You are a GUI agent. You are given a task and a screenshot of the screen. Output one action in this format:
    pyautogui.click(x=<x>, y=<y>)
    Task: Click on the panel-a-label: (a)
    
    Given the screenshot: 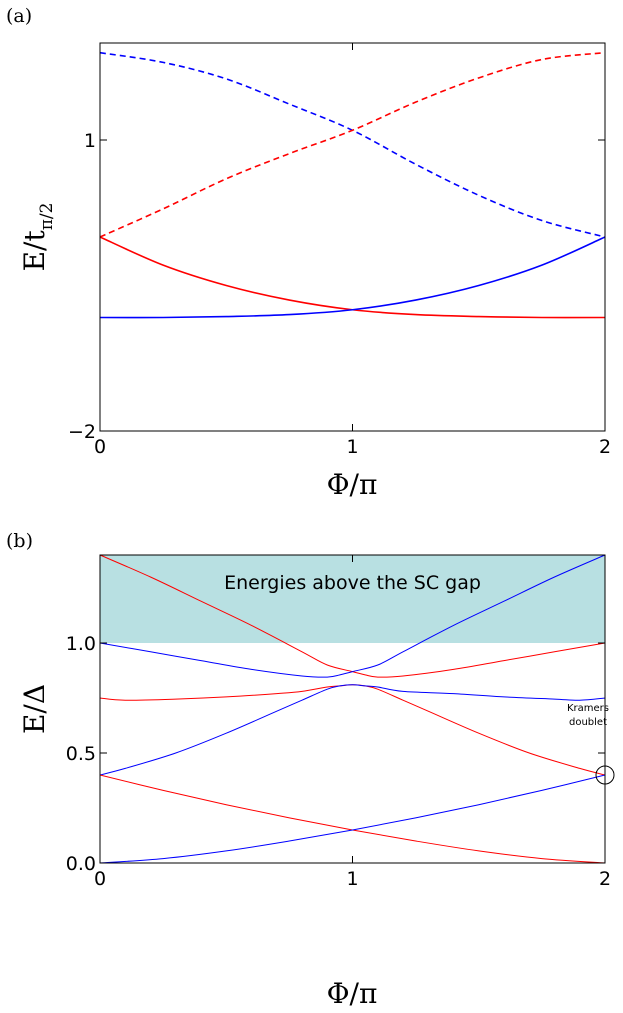 What is the action you would take?
    pyautogui.click(x=19, y=16)
    